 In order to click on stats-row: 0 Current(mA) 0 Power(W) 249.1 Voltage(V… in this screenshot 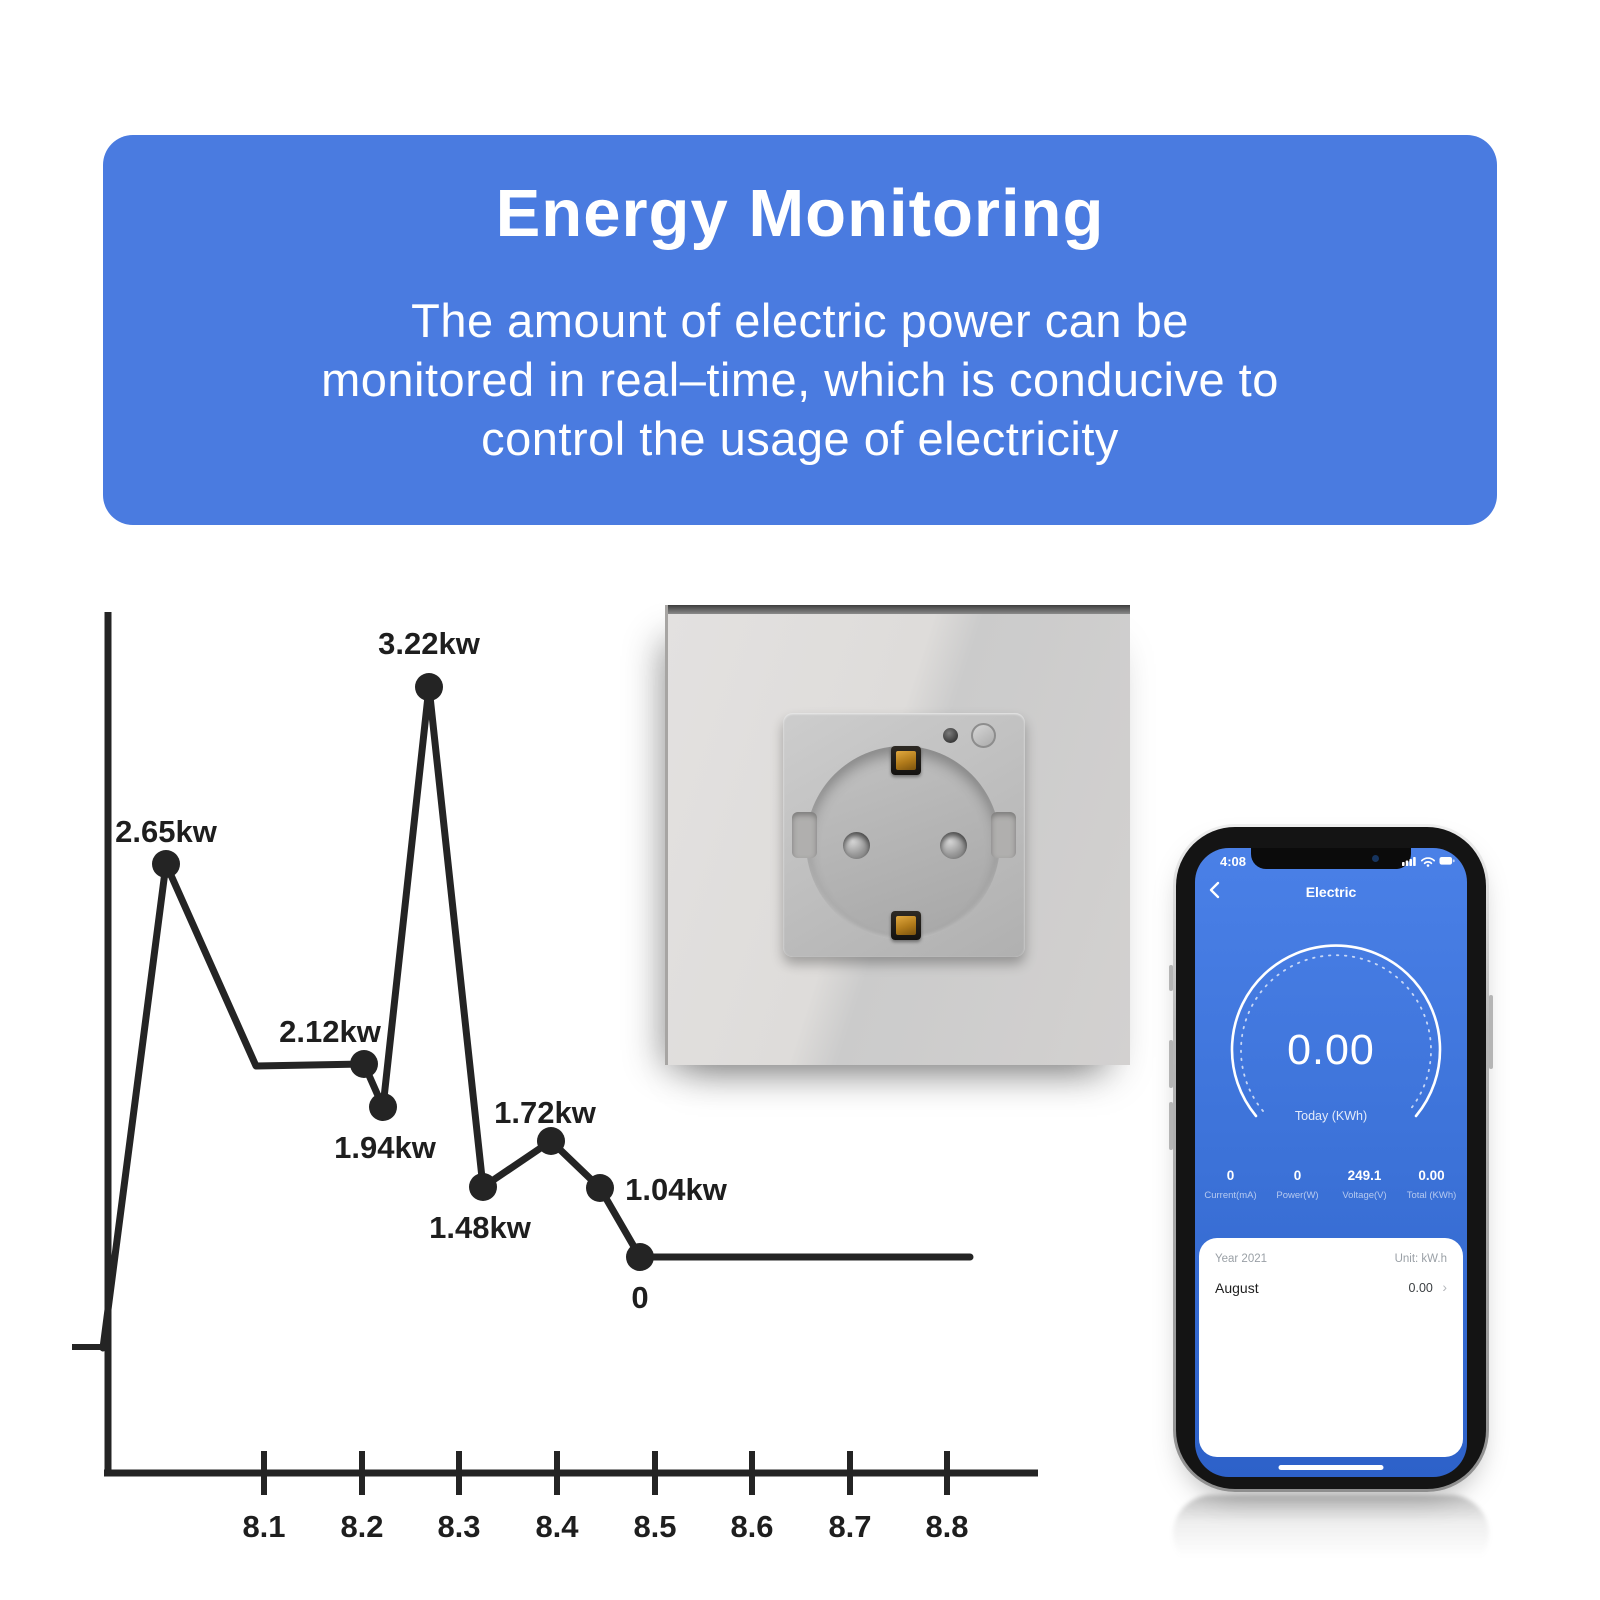, I will do `click(1331, 1184)`.